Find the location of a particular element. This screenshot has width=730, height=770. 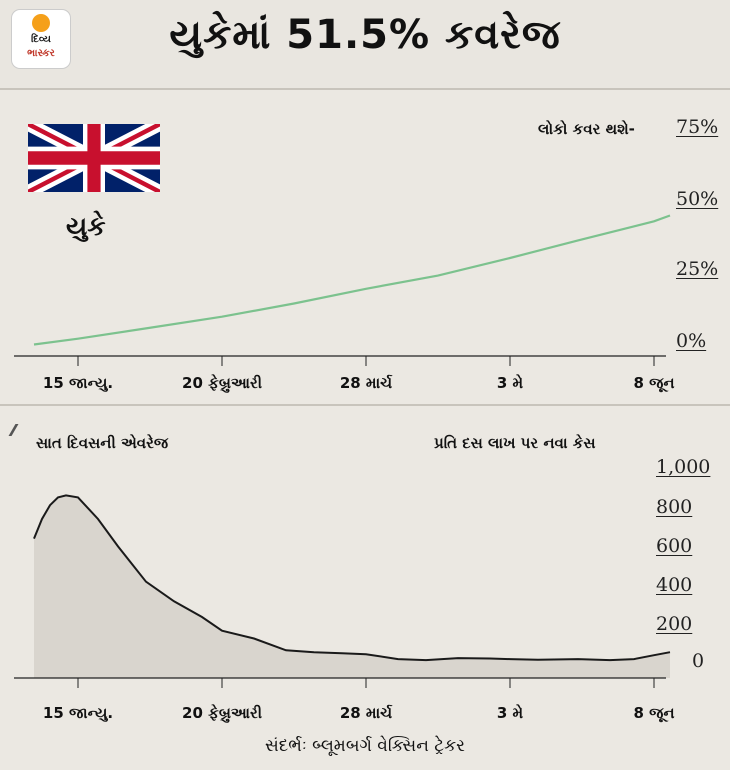

logo-text-1: દિવ્ય is located at coordinates (41, 39).